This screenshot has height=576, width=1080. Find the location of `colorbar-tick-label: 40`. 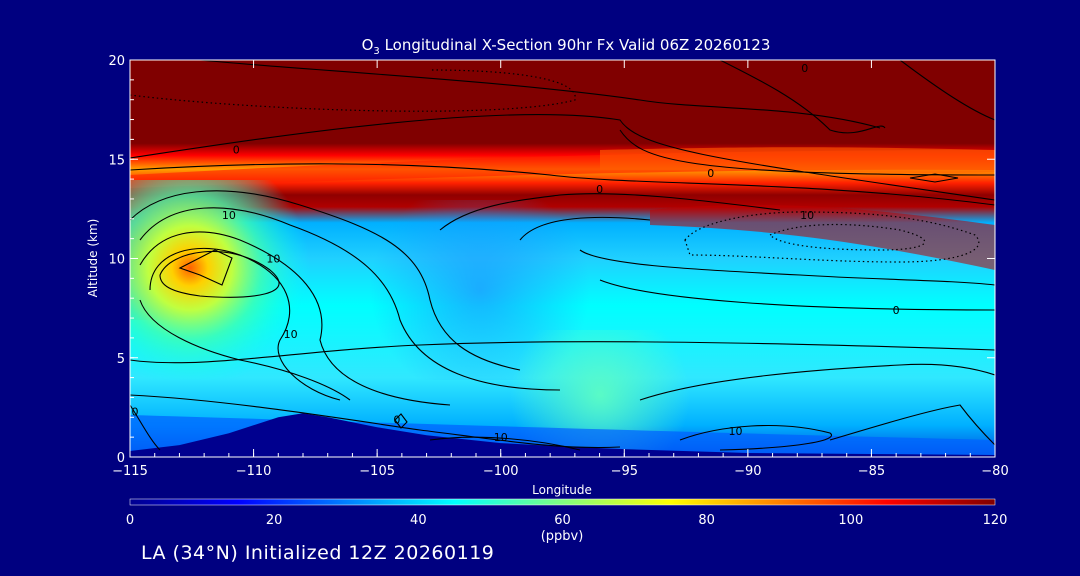

colorbar-tick-label: 40 is located at coordinates (418, 520).